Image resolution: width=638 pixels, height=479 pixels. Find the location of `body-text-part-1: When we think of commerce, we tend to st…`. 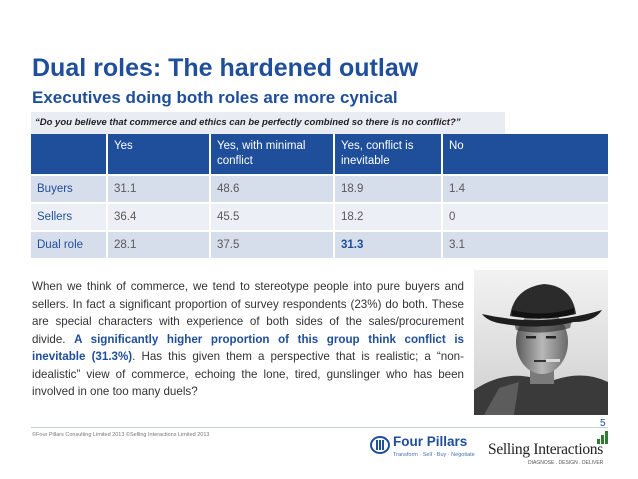

body-text-part-1: When we think of commerce, we tend to st… is located at coordinates (248, 313).